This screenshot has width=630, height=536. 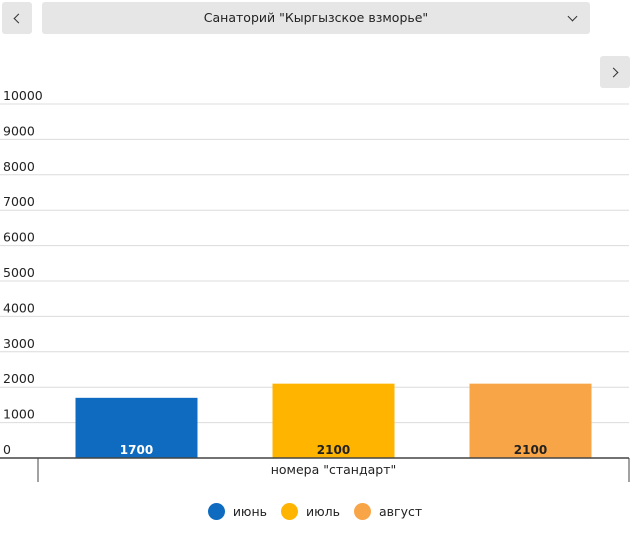 I want to click on legend-item-июль: июль, so click(x=310, y=511).